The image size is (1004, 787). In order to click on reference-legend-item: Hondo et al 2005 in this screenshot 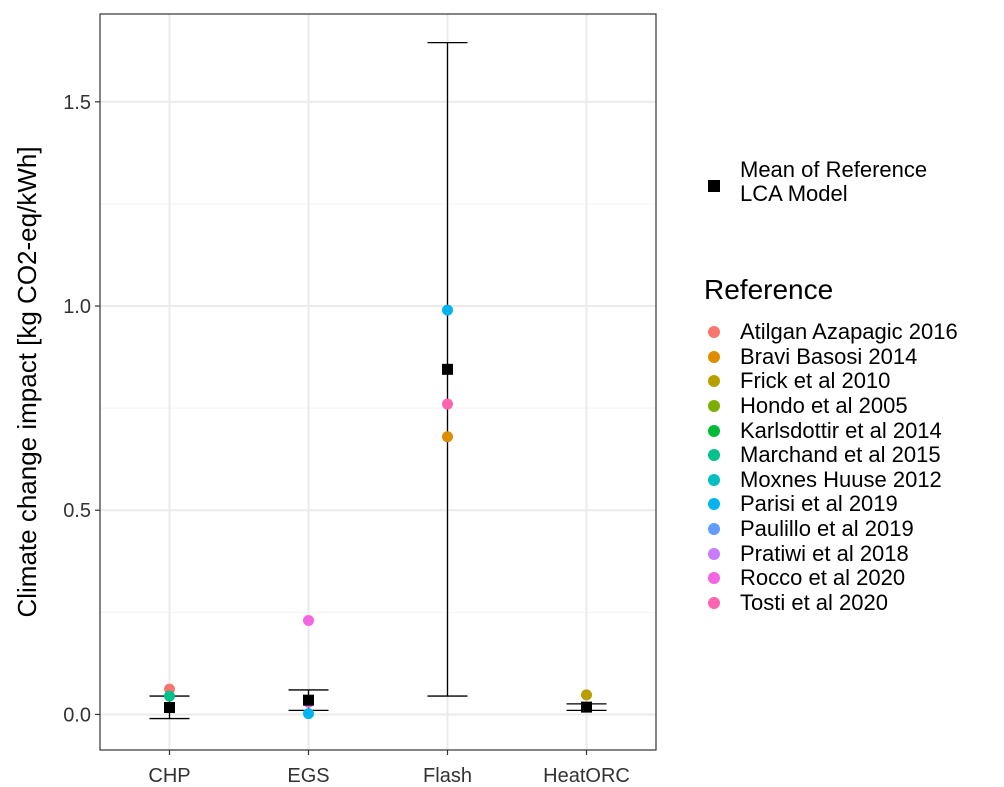, I will do `click(829, 406)`.